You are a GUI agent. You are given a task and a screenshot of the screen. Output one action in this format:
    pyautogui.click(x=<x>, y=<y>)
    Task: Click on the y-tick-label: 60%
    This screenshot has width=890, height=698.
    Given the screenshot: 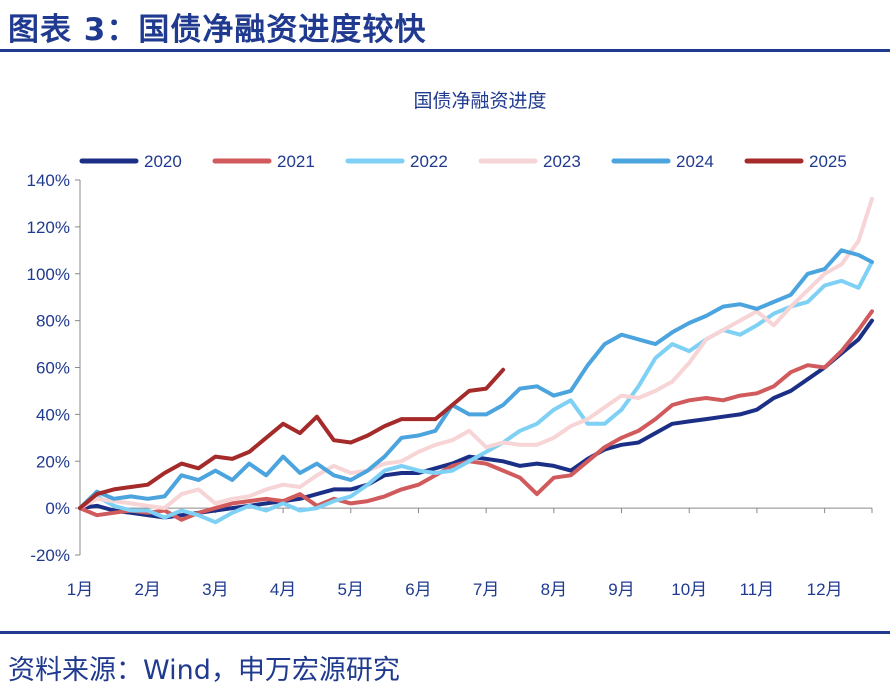 What is the action you would take?
    pyautogui.click(x=53, y=368)
    